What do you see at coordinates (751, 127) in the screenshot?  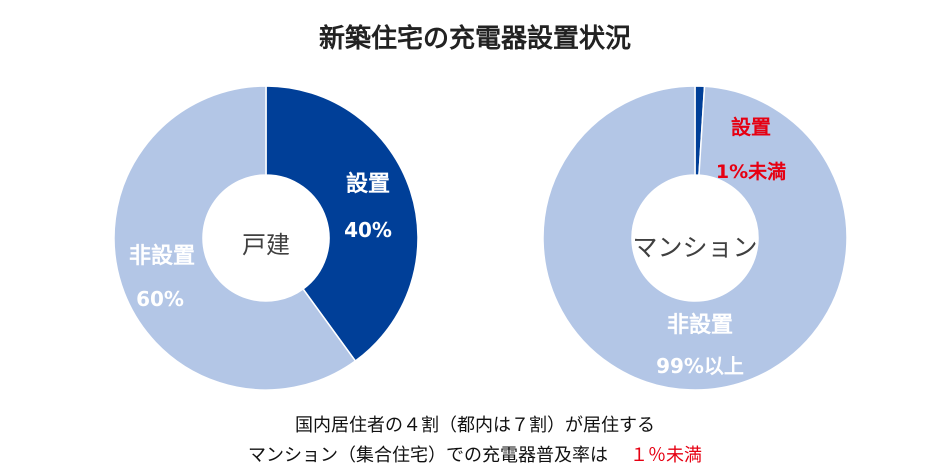 I see `label-condo-installed-name: 設置` at bounding box center [751, 127].